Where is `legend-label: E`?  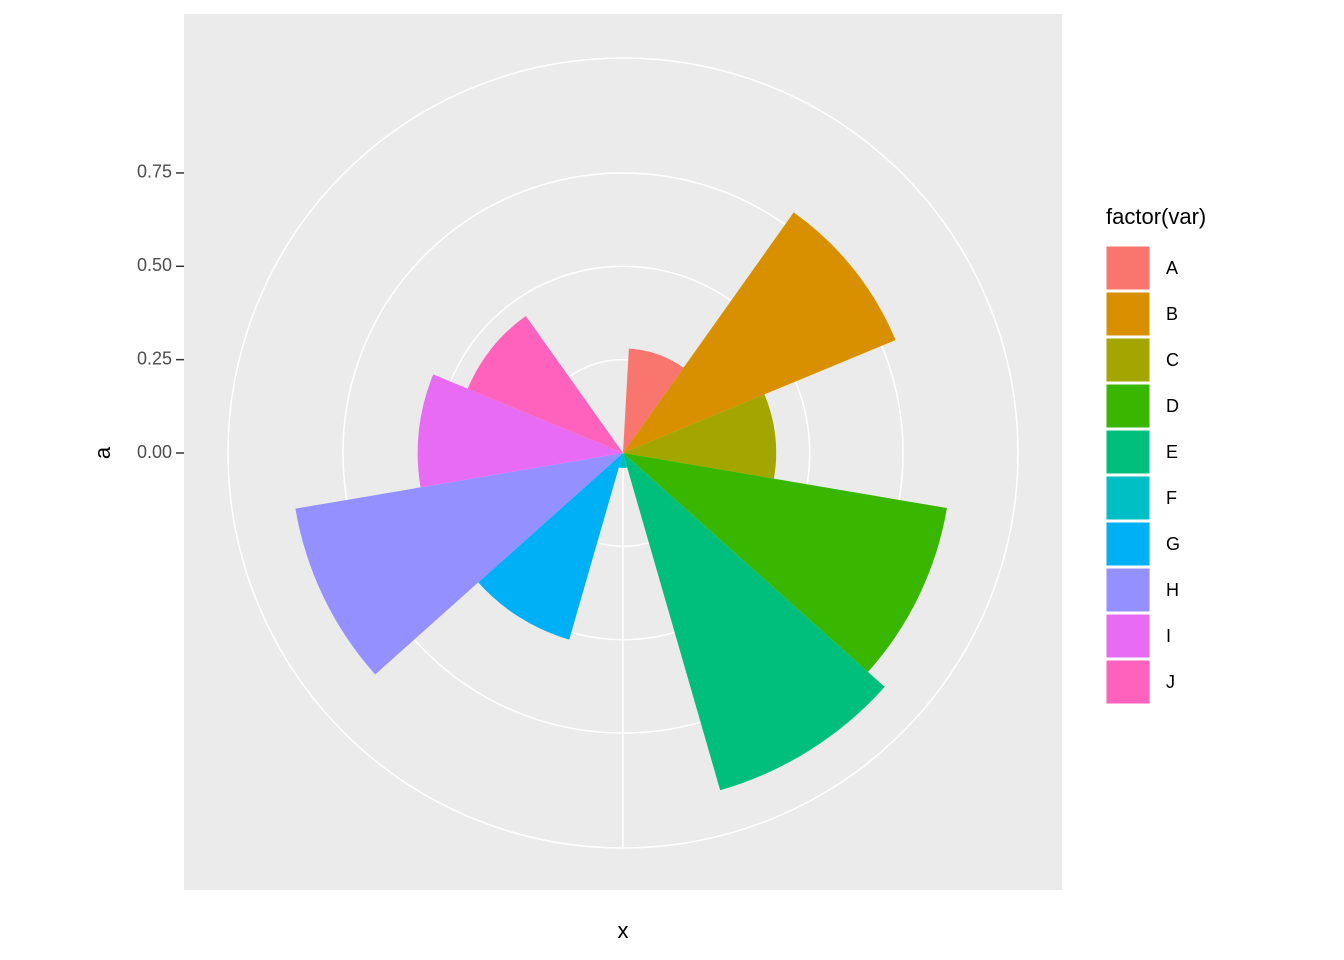
legend-label: E is located at coordinates (1172, 452).